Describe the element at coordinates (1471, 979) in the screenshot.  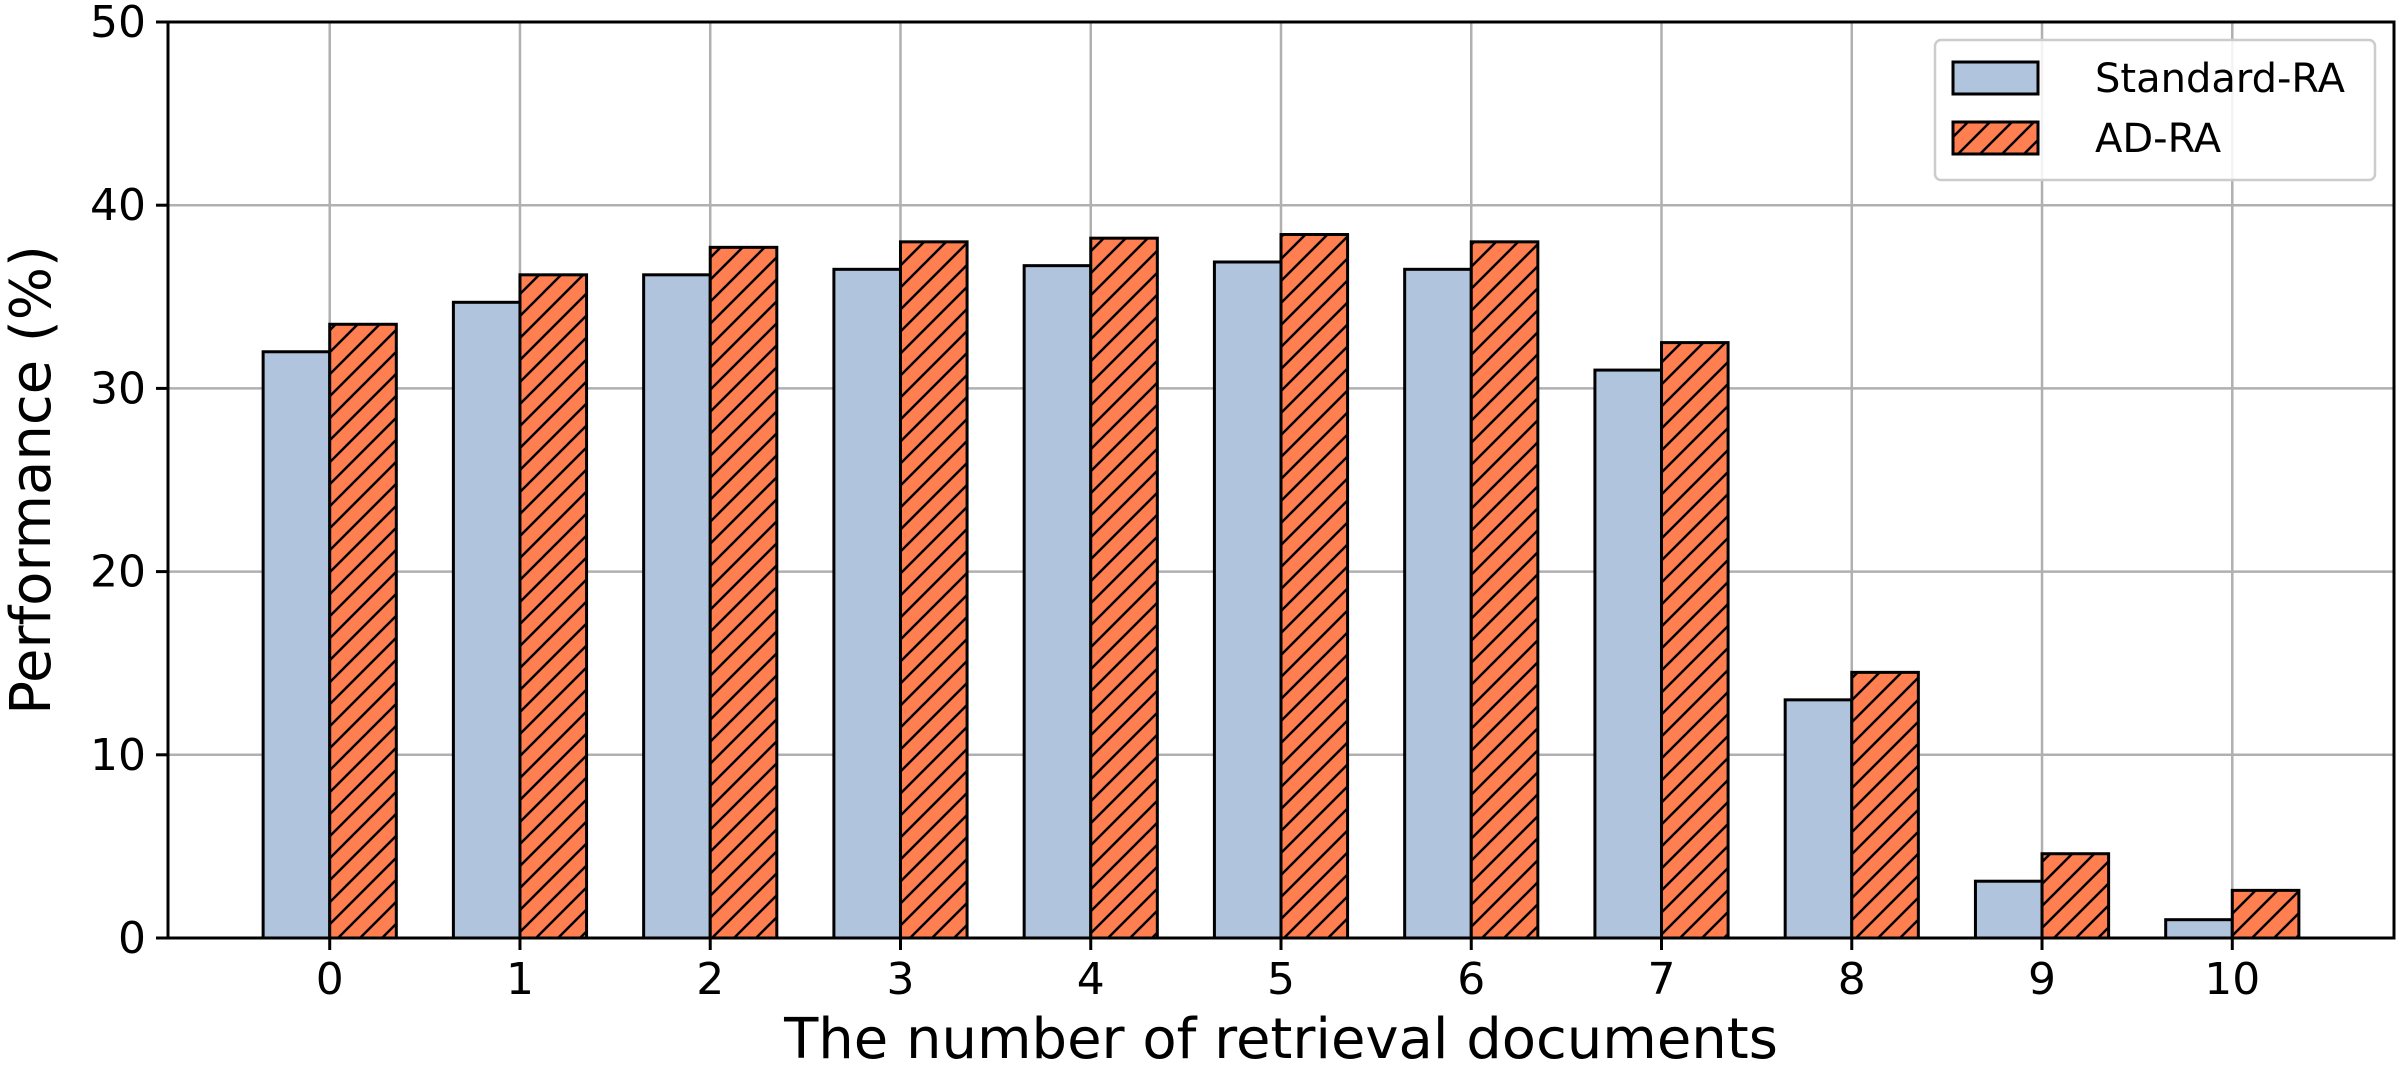
I see `x-tick-label-6: 6` at that location.